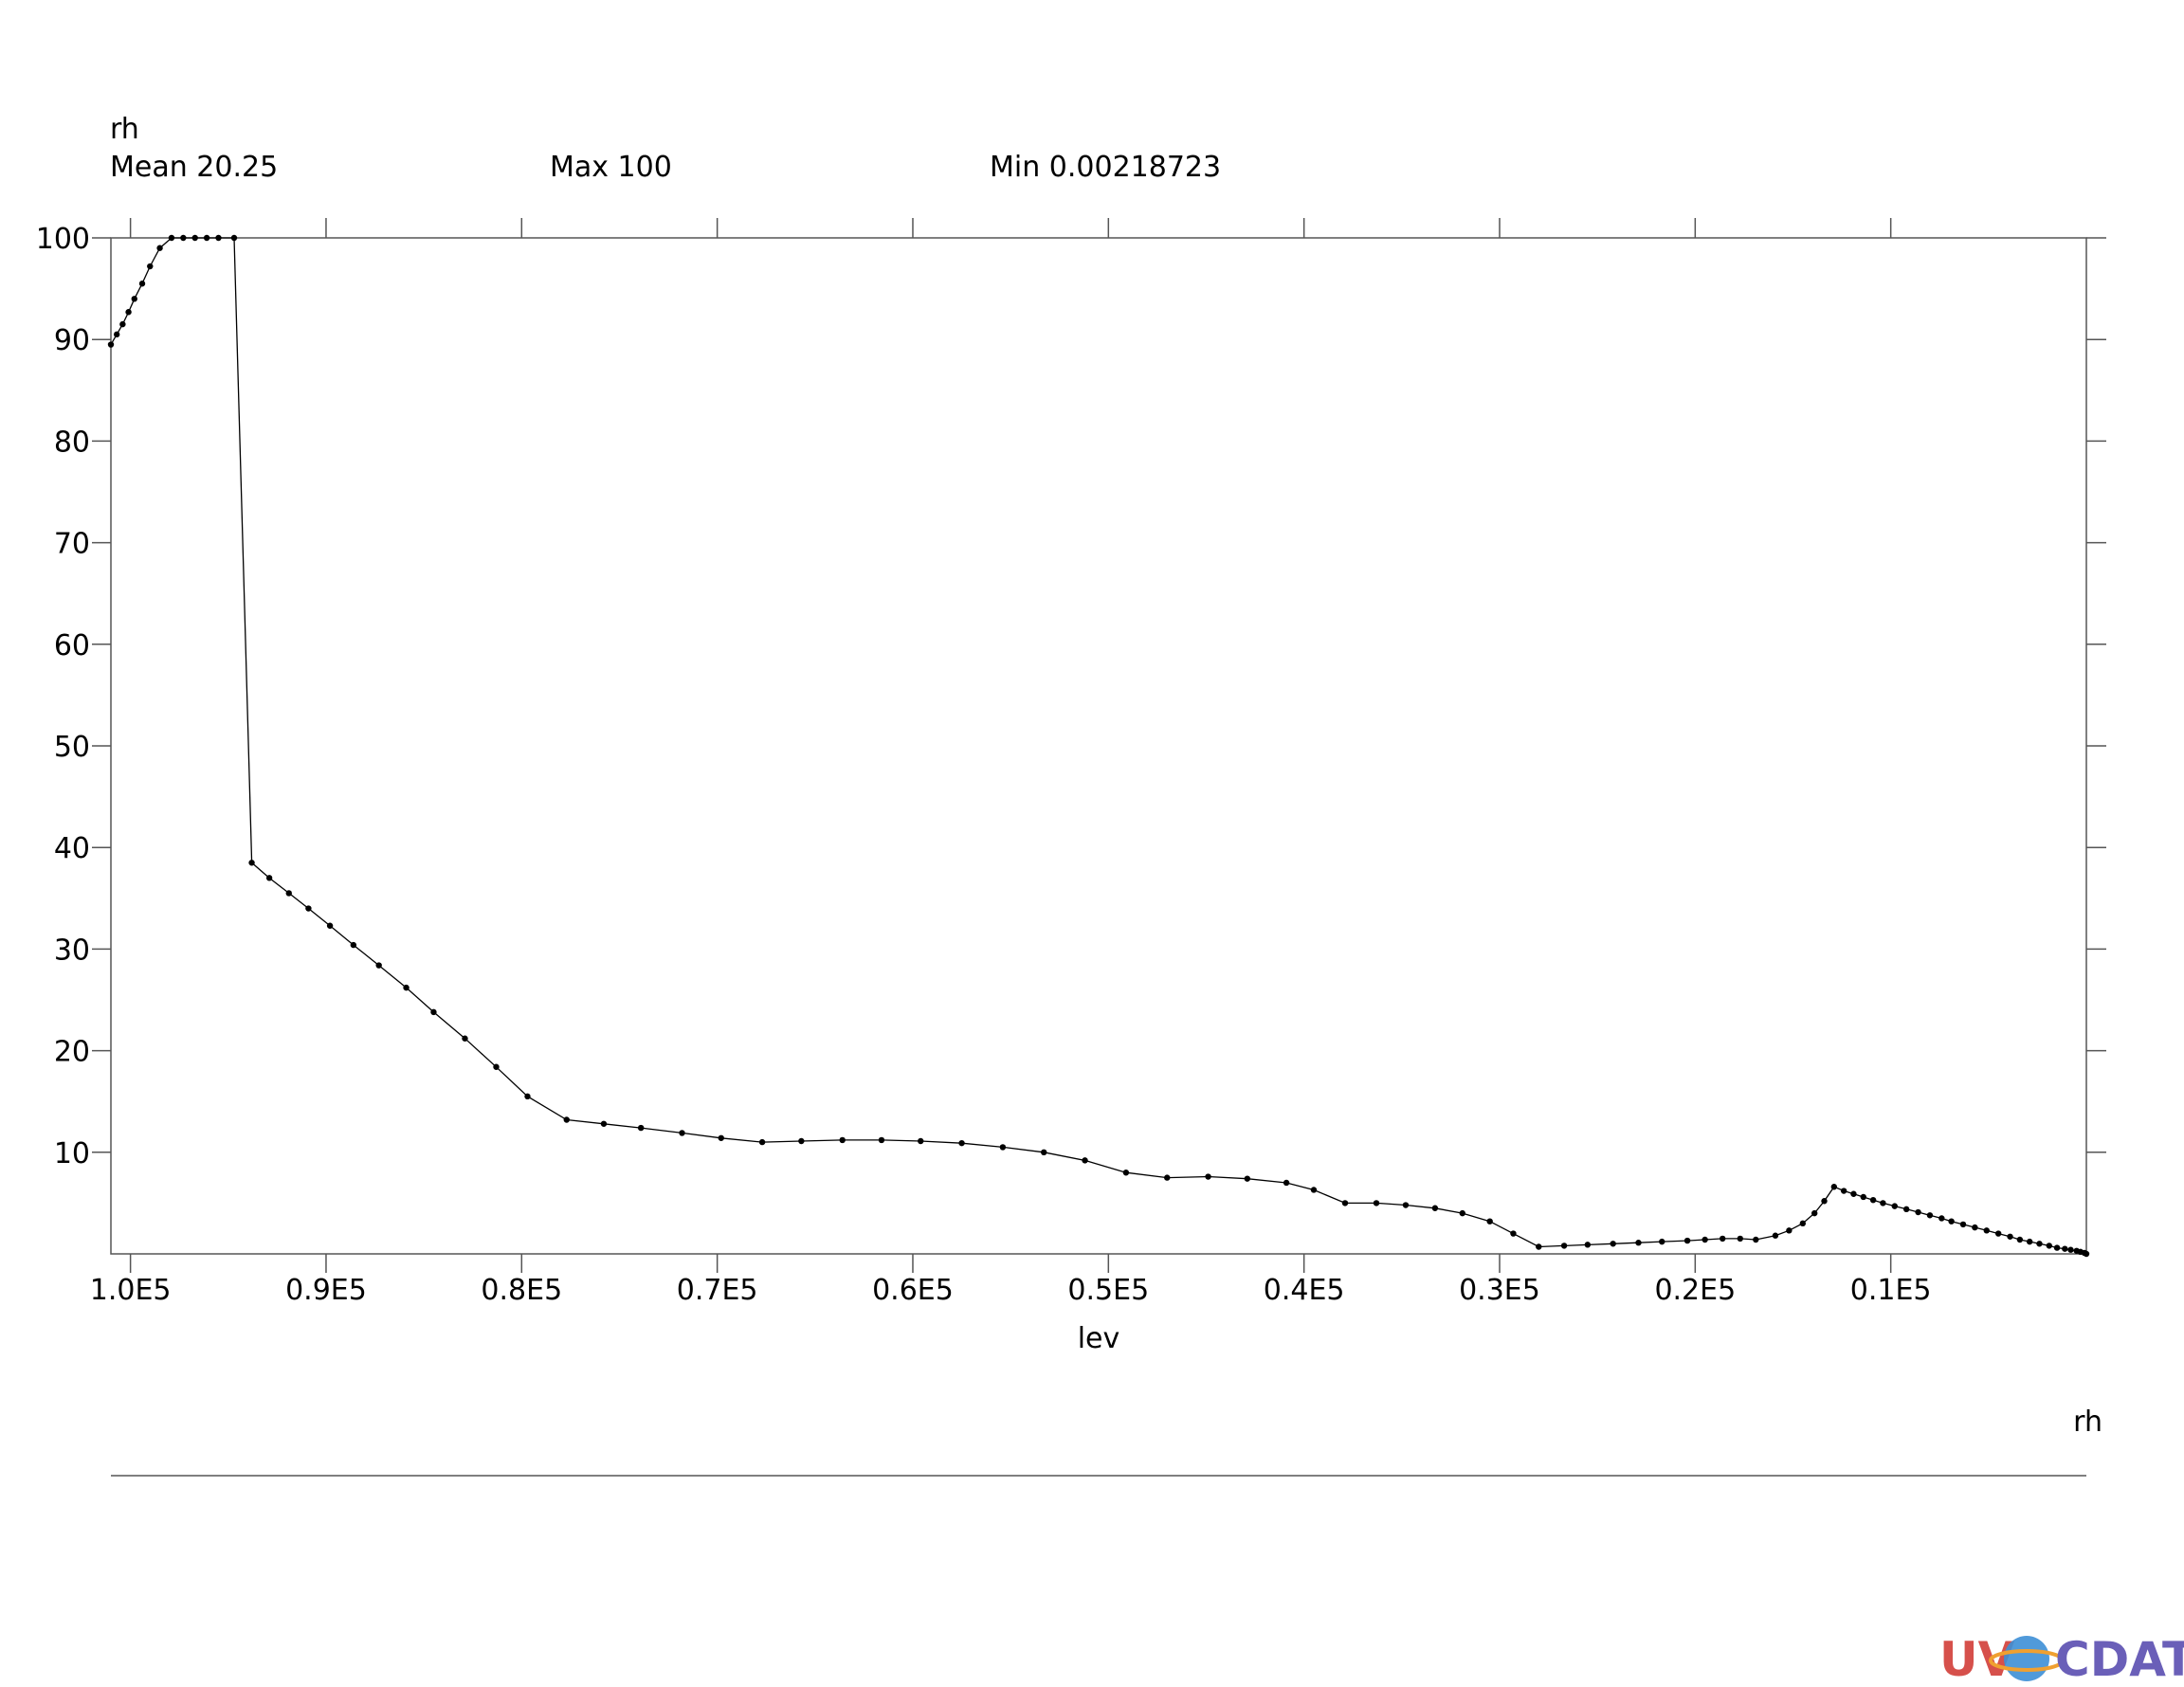 This screenshot has height=1687, width=2184. I want to click on y-tick-label: 60, so click(72, 645).